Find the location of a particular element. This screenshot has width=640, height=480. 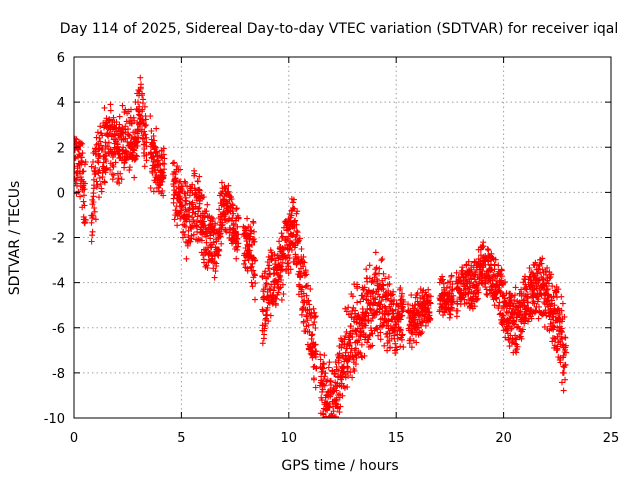

y-tick-label: 4 is located at coordinates (61, 103).